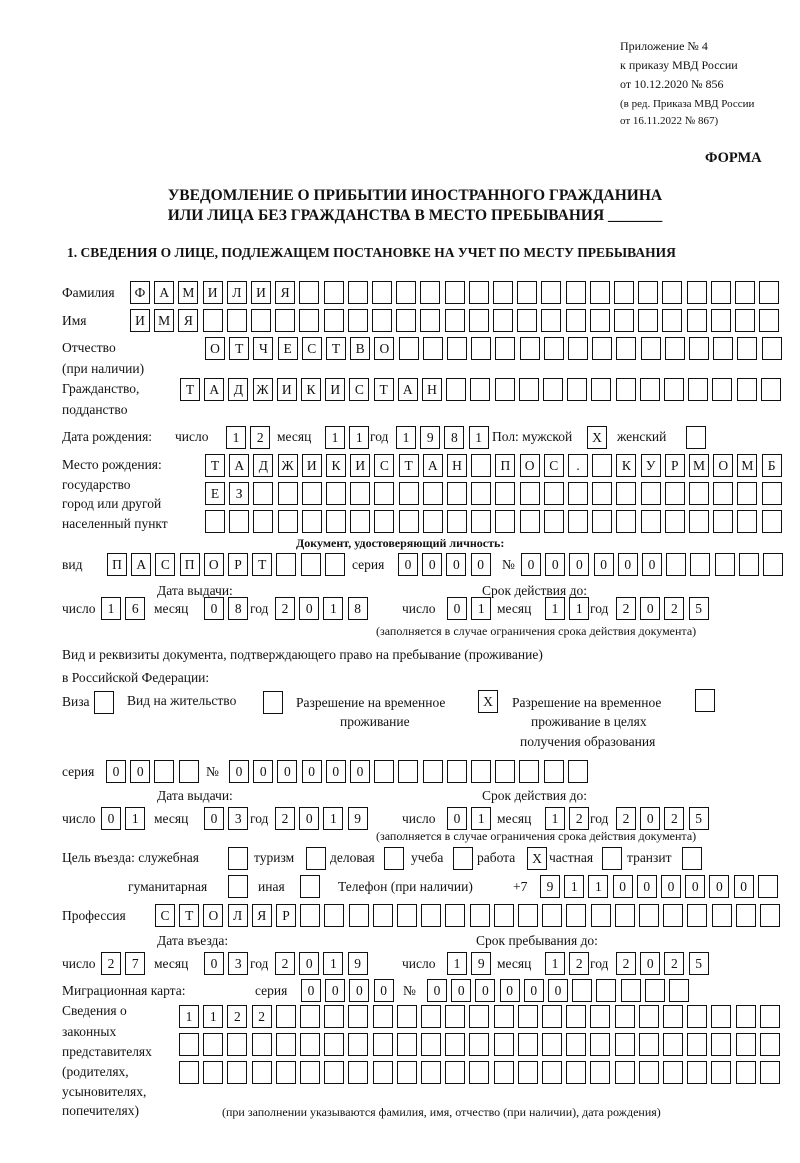 The width and height of the screenshot is (800, 1163). What do you see at coordinates (626, 465) in the screenshot?
I see `char-cell: К` at bounding box center [626, 465].